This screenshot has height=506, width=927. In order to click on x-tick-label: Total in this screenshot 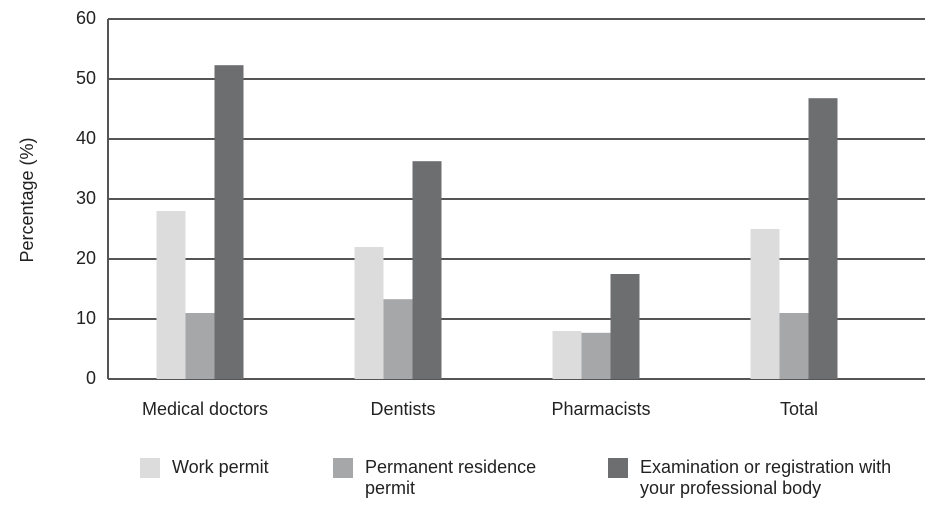, I will do `click(799, 409)`.